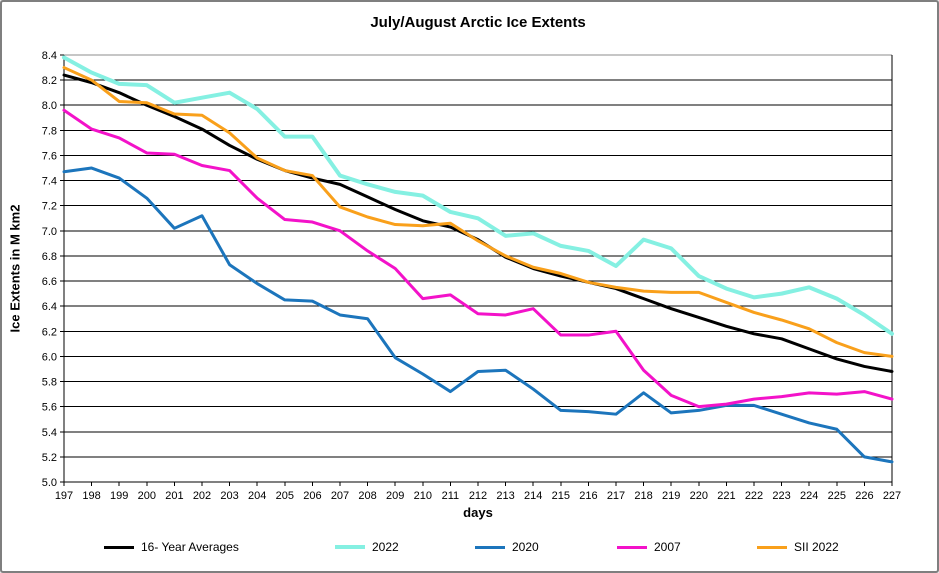 This screenshot has width=939, height=573. Describe the element at coordinates (49, 81) in the screenshot. I see `y-tick-label: 8.2` at that location.